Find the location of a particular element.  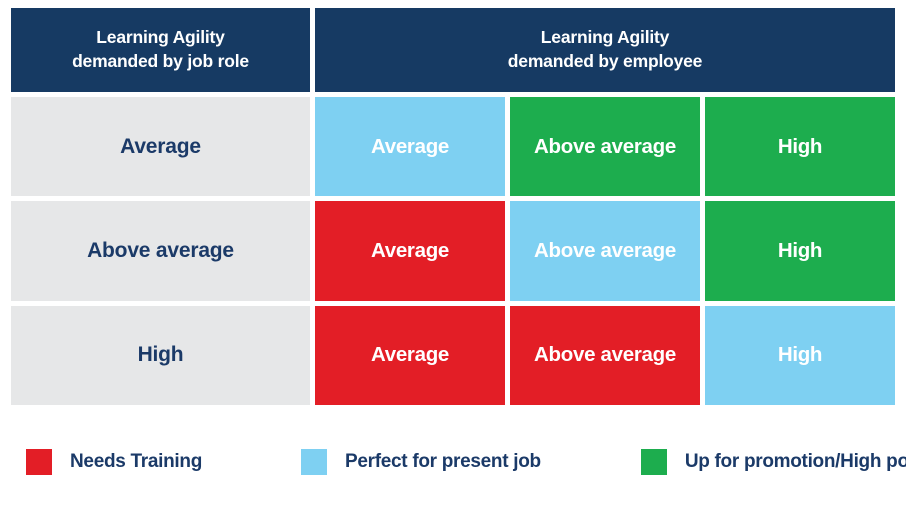

row-label: High is located at coordinates (160, 355).